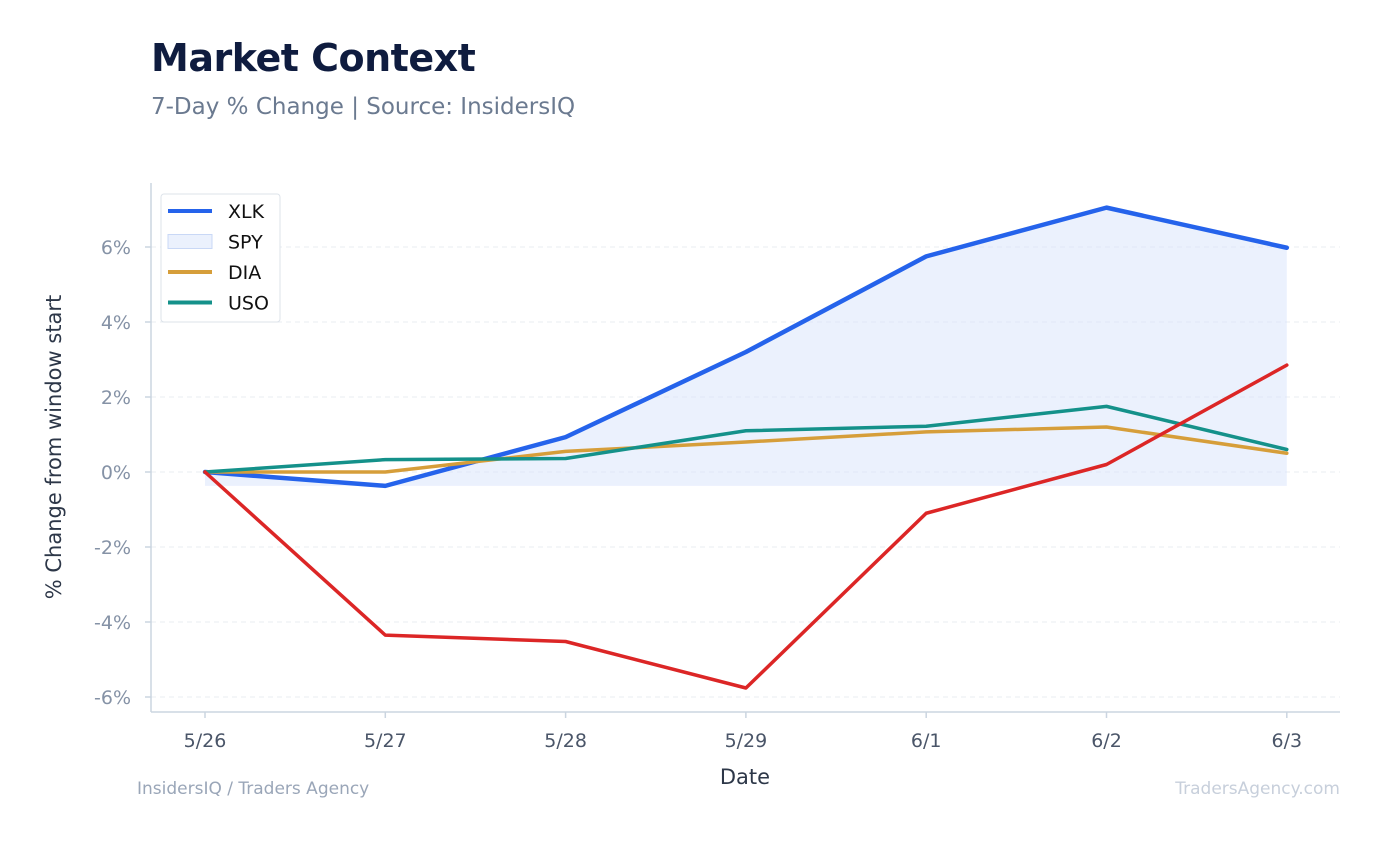 The image size is (1385, 845). What do you see at coordinates (116, 323) in the screenshot?
I see `y-tick-label: 4%` at bounding box center [116, 323].